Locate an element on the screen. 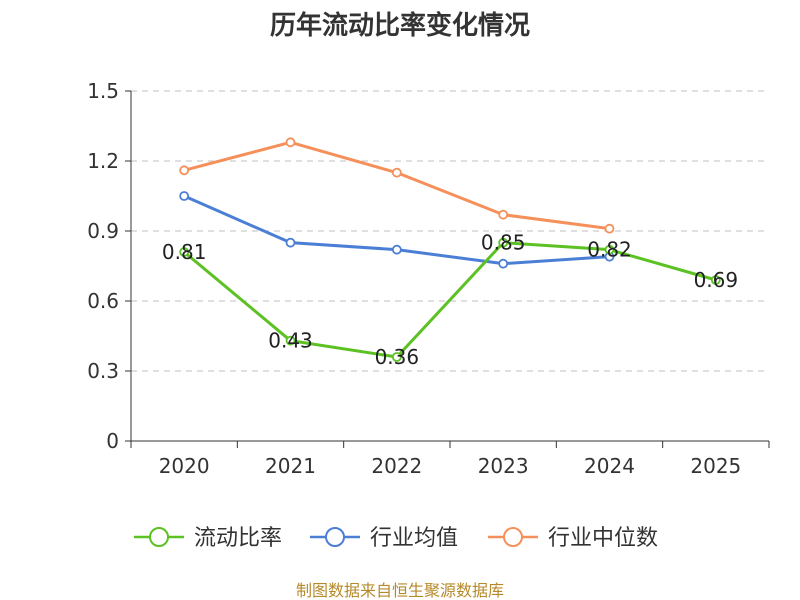 The width and height of the screenshot is (800, 600). chart-title: 历年流动比率变化情况 is located at coordinates (400, 25).